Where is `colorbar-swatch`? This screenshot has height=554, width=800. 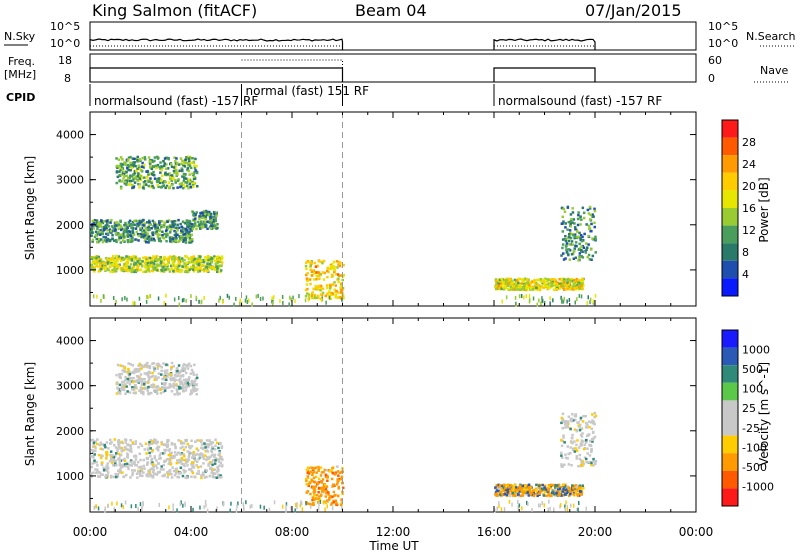 colorbar-swatch is located at coordinates (730, 444).